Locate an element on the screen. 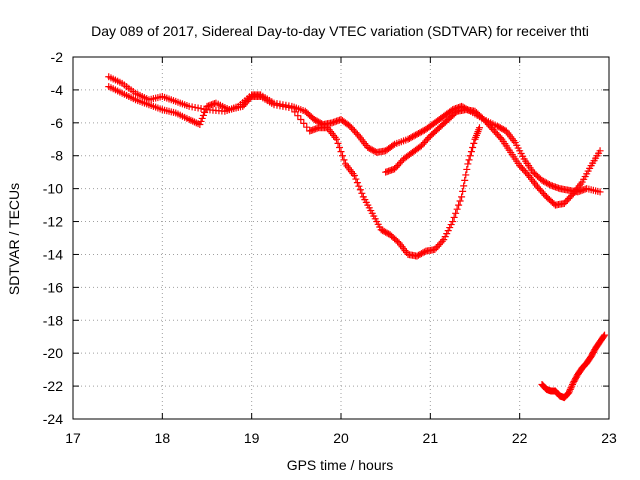 The width and height of the screenshot is (640, 480). y-tick-label: -8 is located at coordinates (57, 156).